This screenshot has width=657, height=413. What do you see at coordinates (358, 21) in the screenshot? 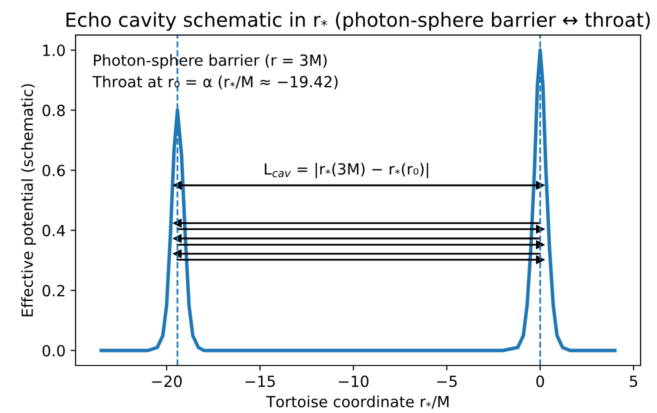
I see `chart-title: Echo cavity schematic in r$_{*}$ (photon-sphere barrier ↔ throat)` at bounding box center [358, 21].